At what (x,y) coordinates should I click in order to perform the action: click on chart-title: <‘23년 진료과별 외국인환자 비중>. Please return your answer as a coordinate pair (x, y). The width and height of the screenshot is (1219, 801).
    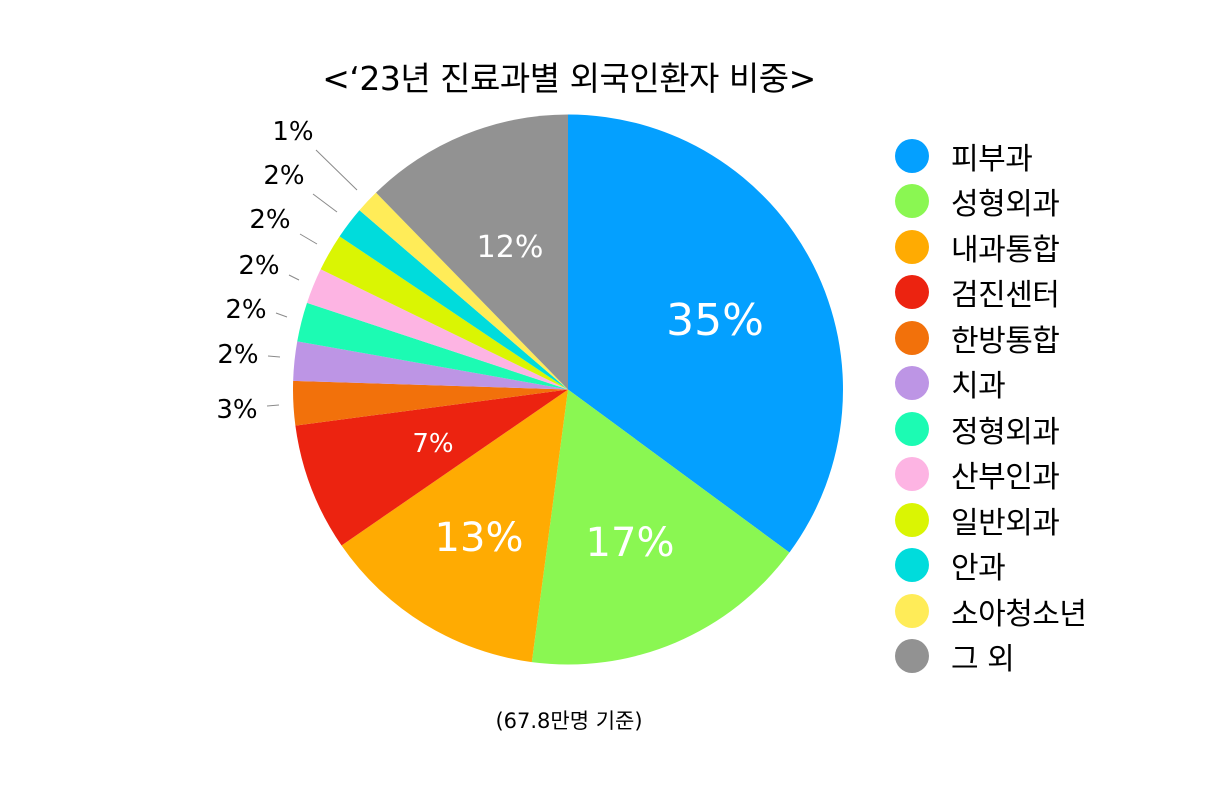
    Looking at the image, I should click on (569, 78).